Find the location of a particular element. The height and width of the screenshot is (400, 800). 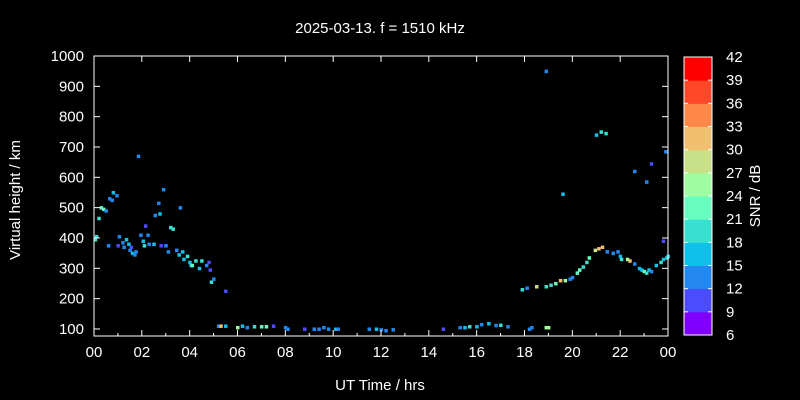

colorbar-tick-label: 33 is located at coordinates (734, 127).